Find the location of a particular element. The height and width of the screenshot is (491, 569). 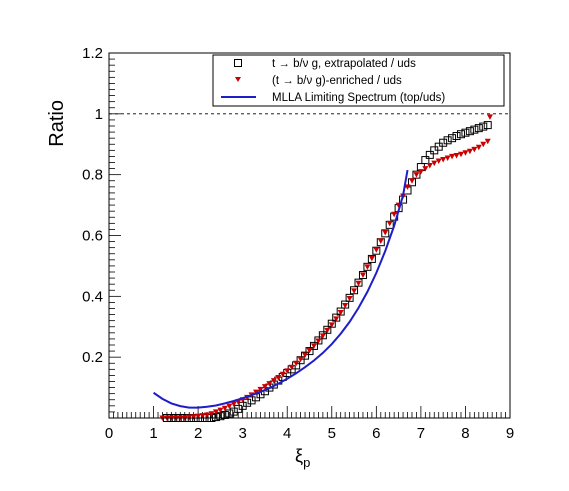

x-tick-label: 4 is located at coordinates (287, 433).